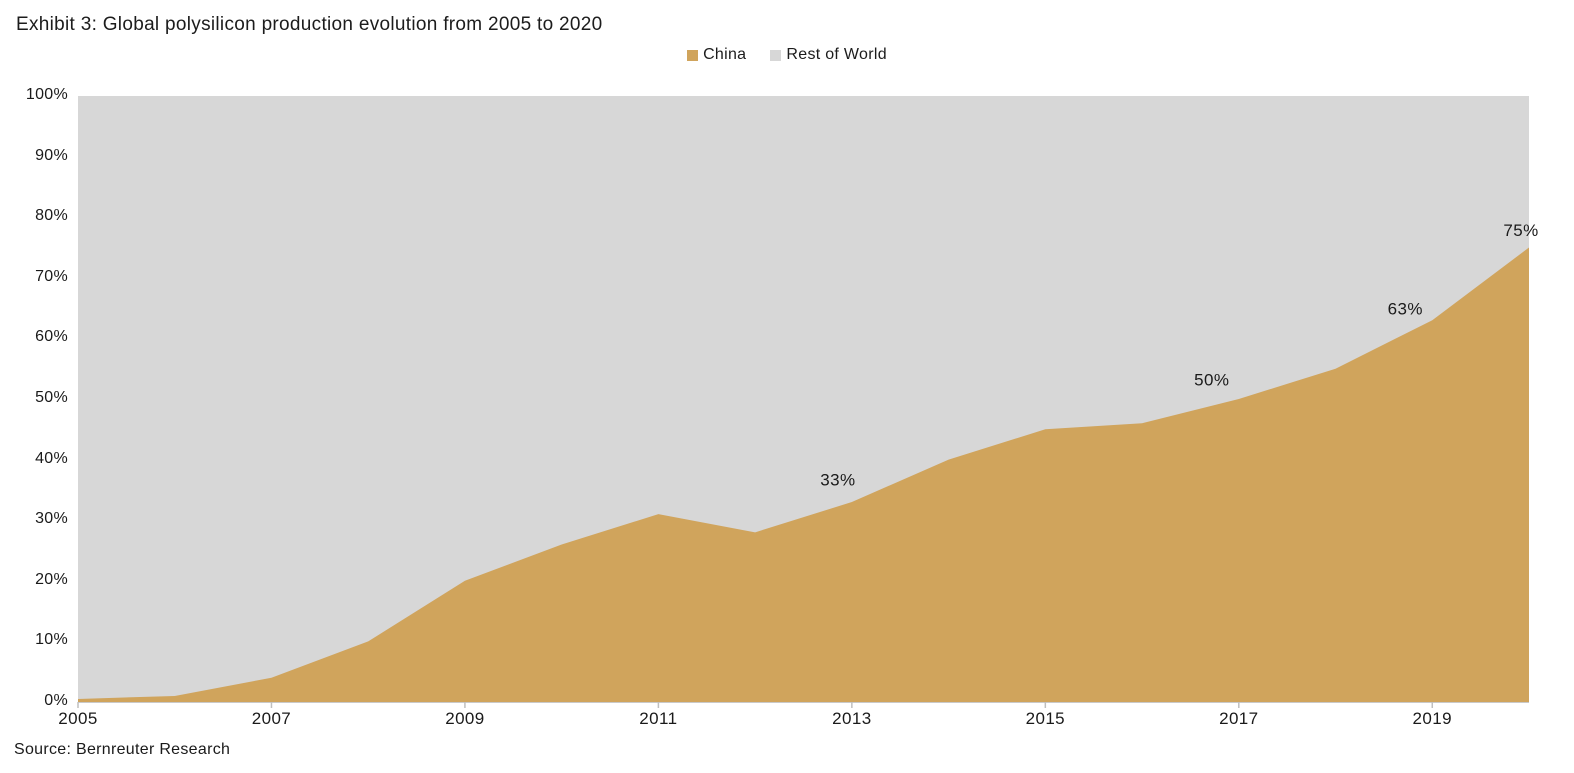 The width and height of the screenshot is (1574, 773). Describe the element at coordinates (1211, 380) in the screenshot. I see `data-point-label: 50%` at that location.